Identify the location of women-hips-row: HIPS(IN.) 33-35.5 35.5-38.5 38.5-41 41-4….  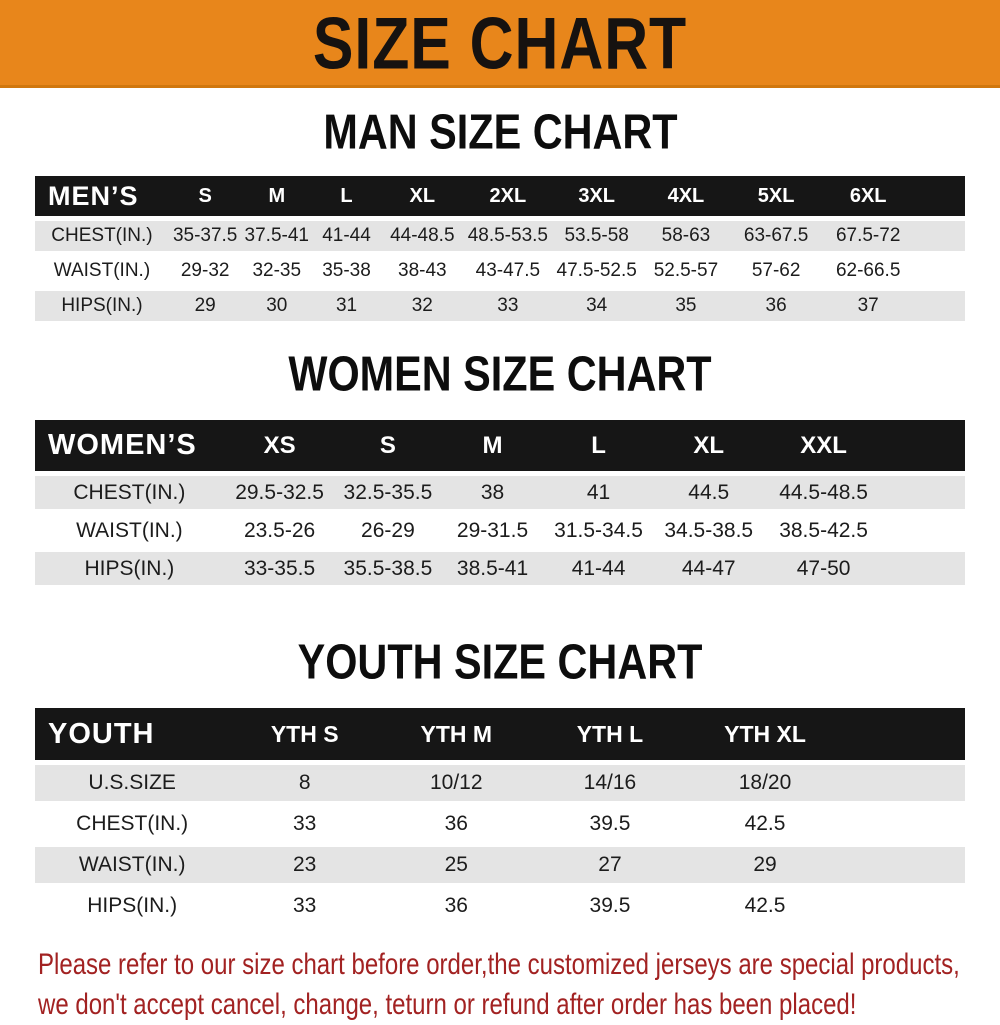
(500, 568).